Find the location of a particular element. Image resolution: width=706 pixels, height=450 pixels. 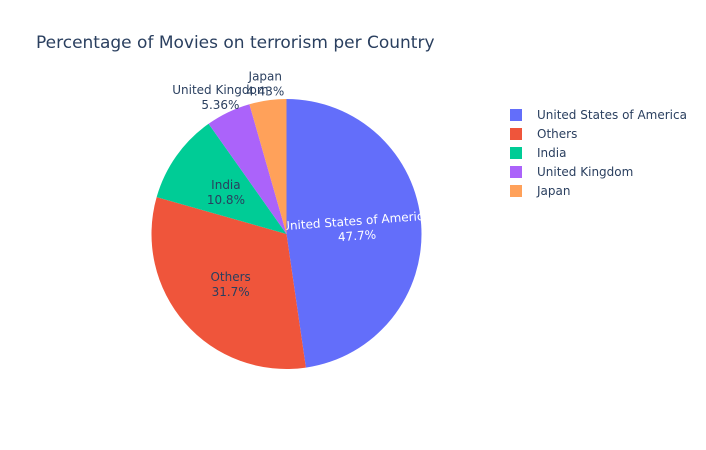

slice-percent-india: 10.8% is located at coordinates (226, 200).